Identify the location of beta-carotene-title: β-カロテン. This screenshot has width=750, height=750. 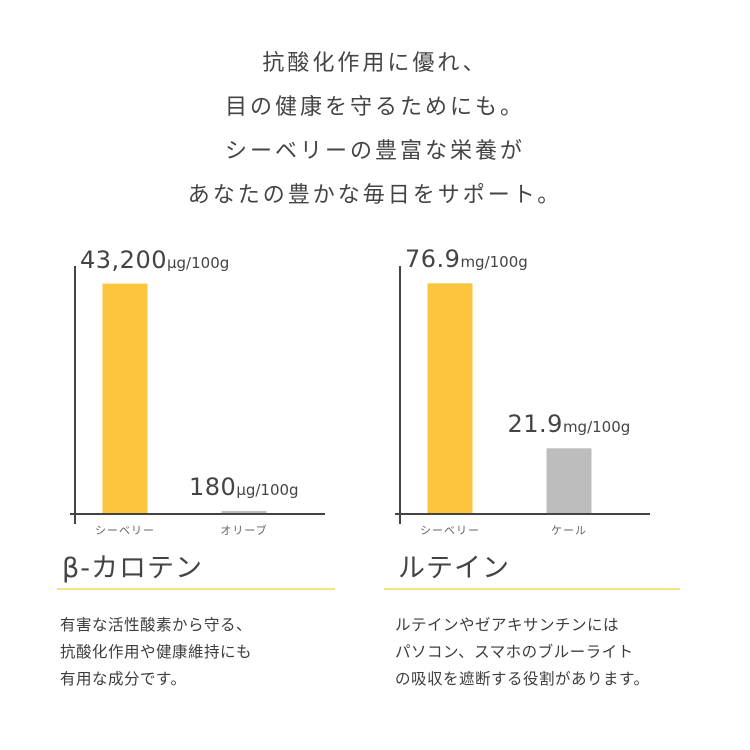
(132, 568).